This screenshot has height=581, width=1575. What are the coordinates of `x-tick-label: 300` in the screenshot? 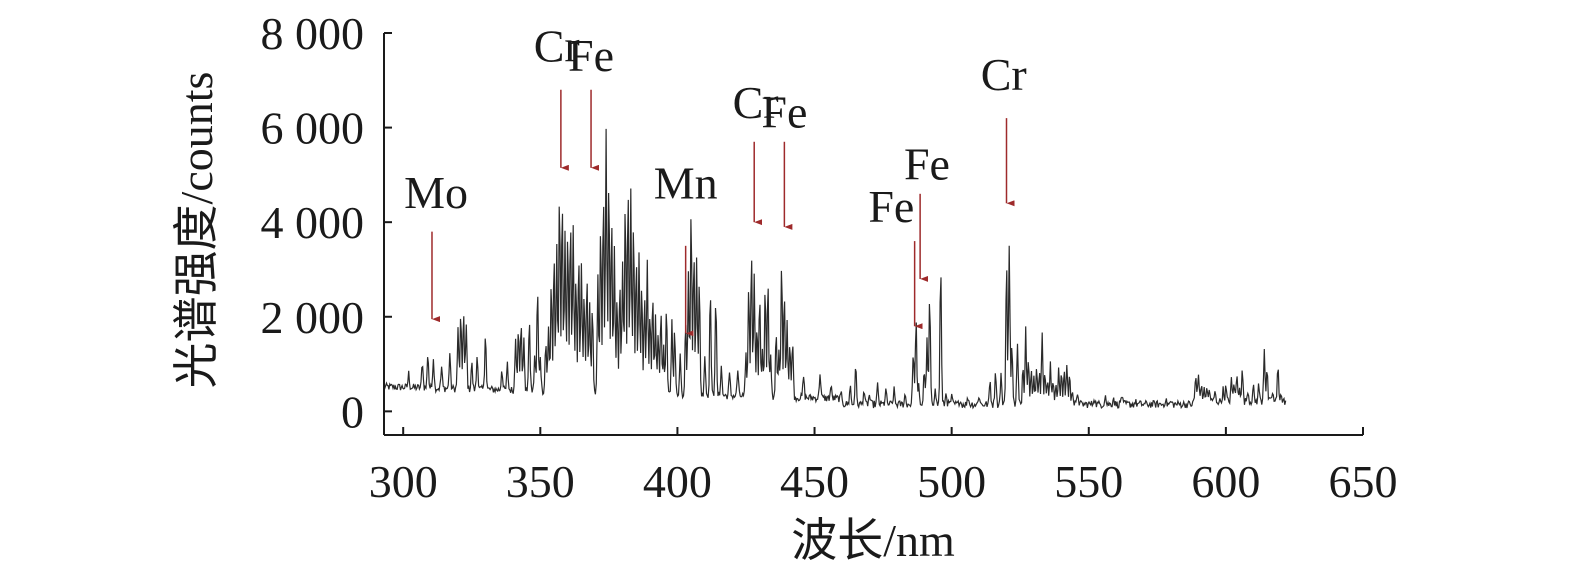 It's located at (403, 481).